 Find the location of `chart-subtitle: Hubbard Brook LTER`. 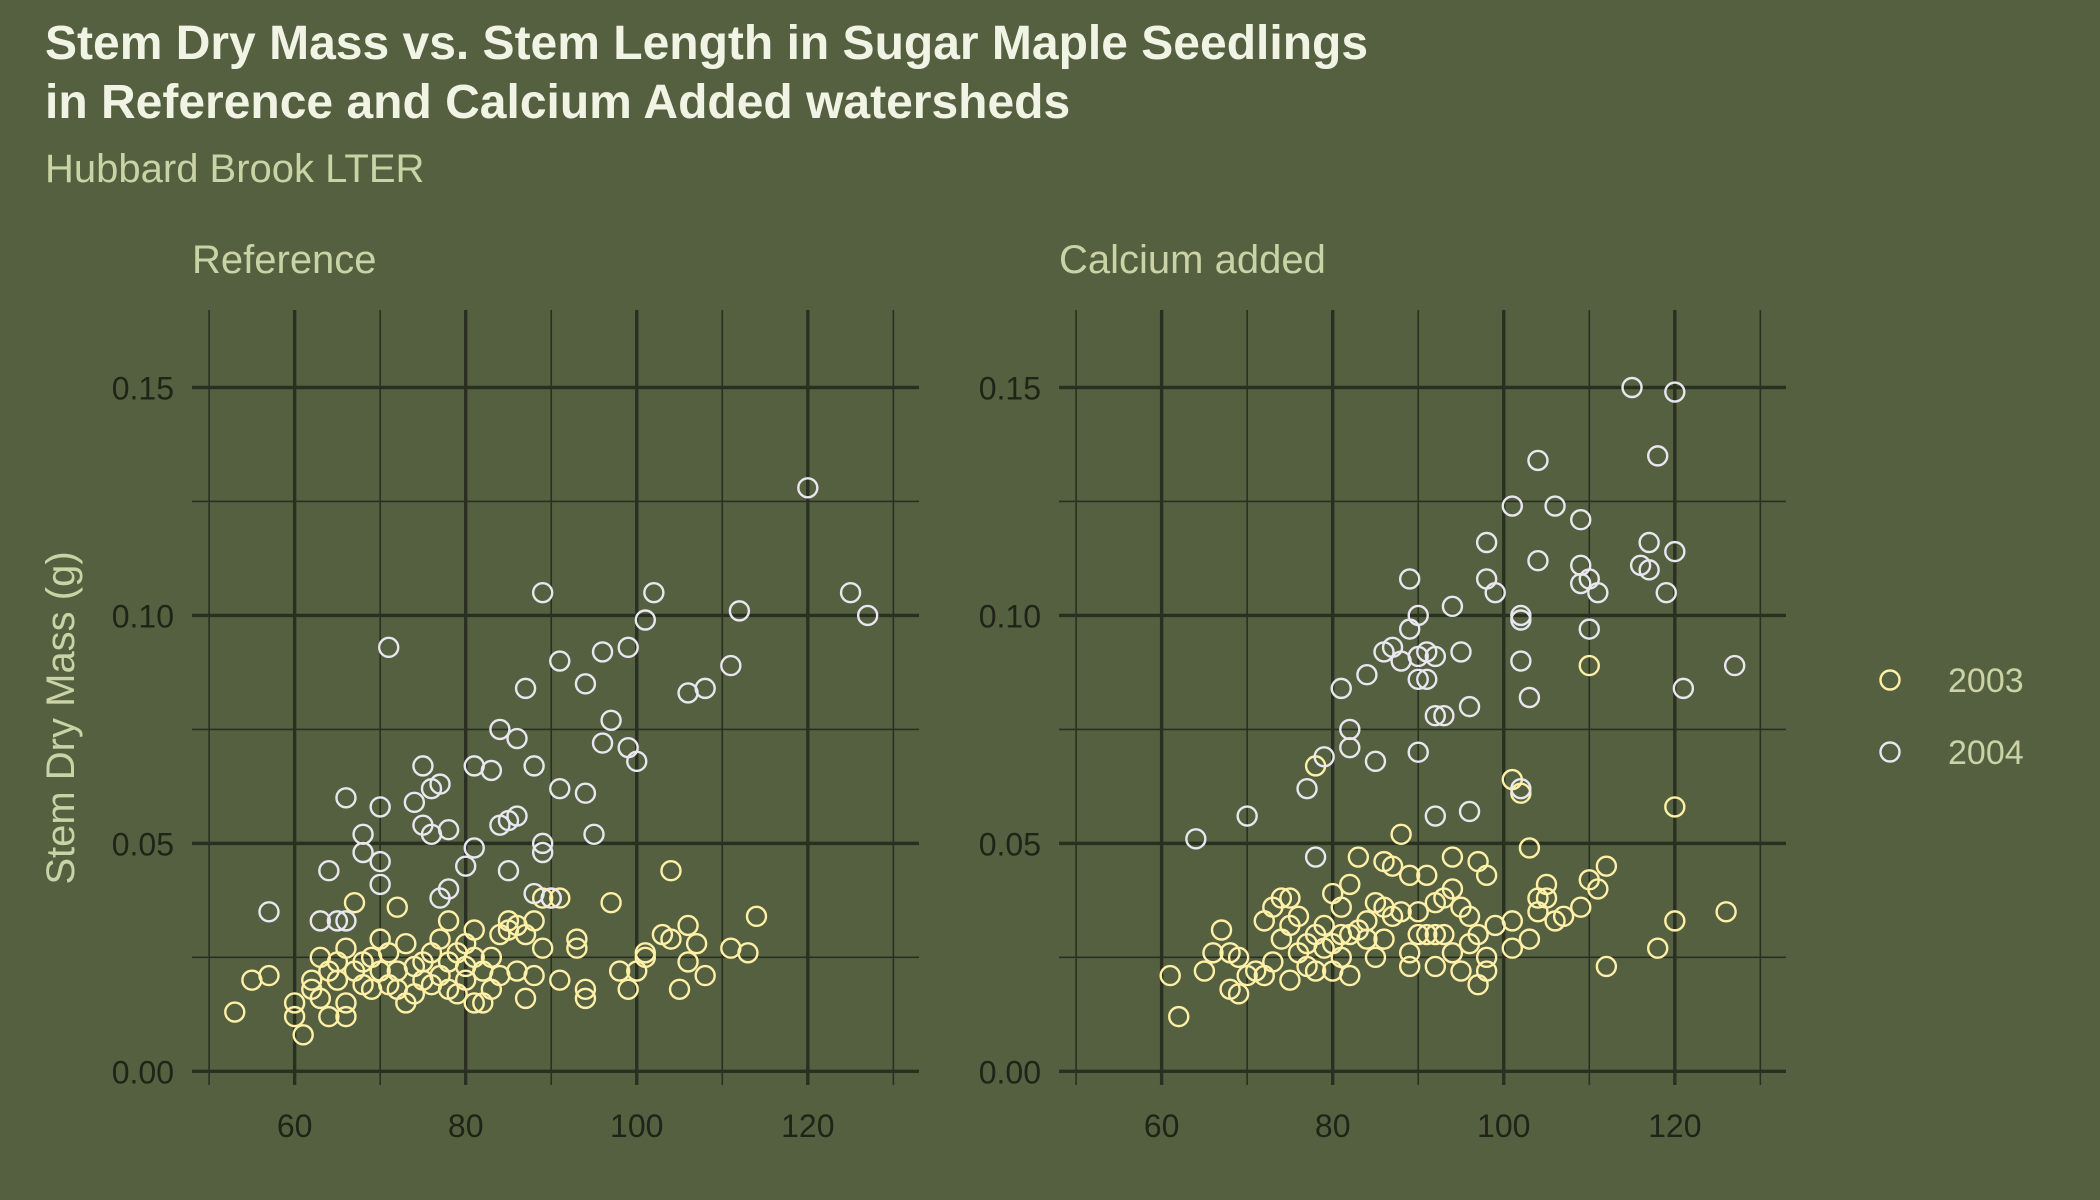

chart-subtitle: Hubbard Brook LTER is located at coordinates (235, 169).